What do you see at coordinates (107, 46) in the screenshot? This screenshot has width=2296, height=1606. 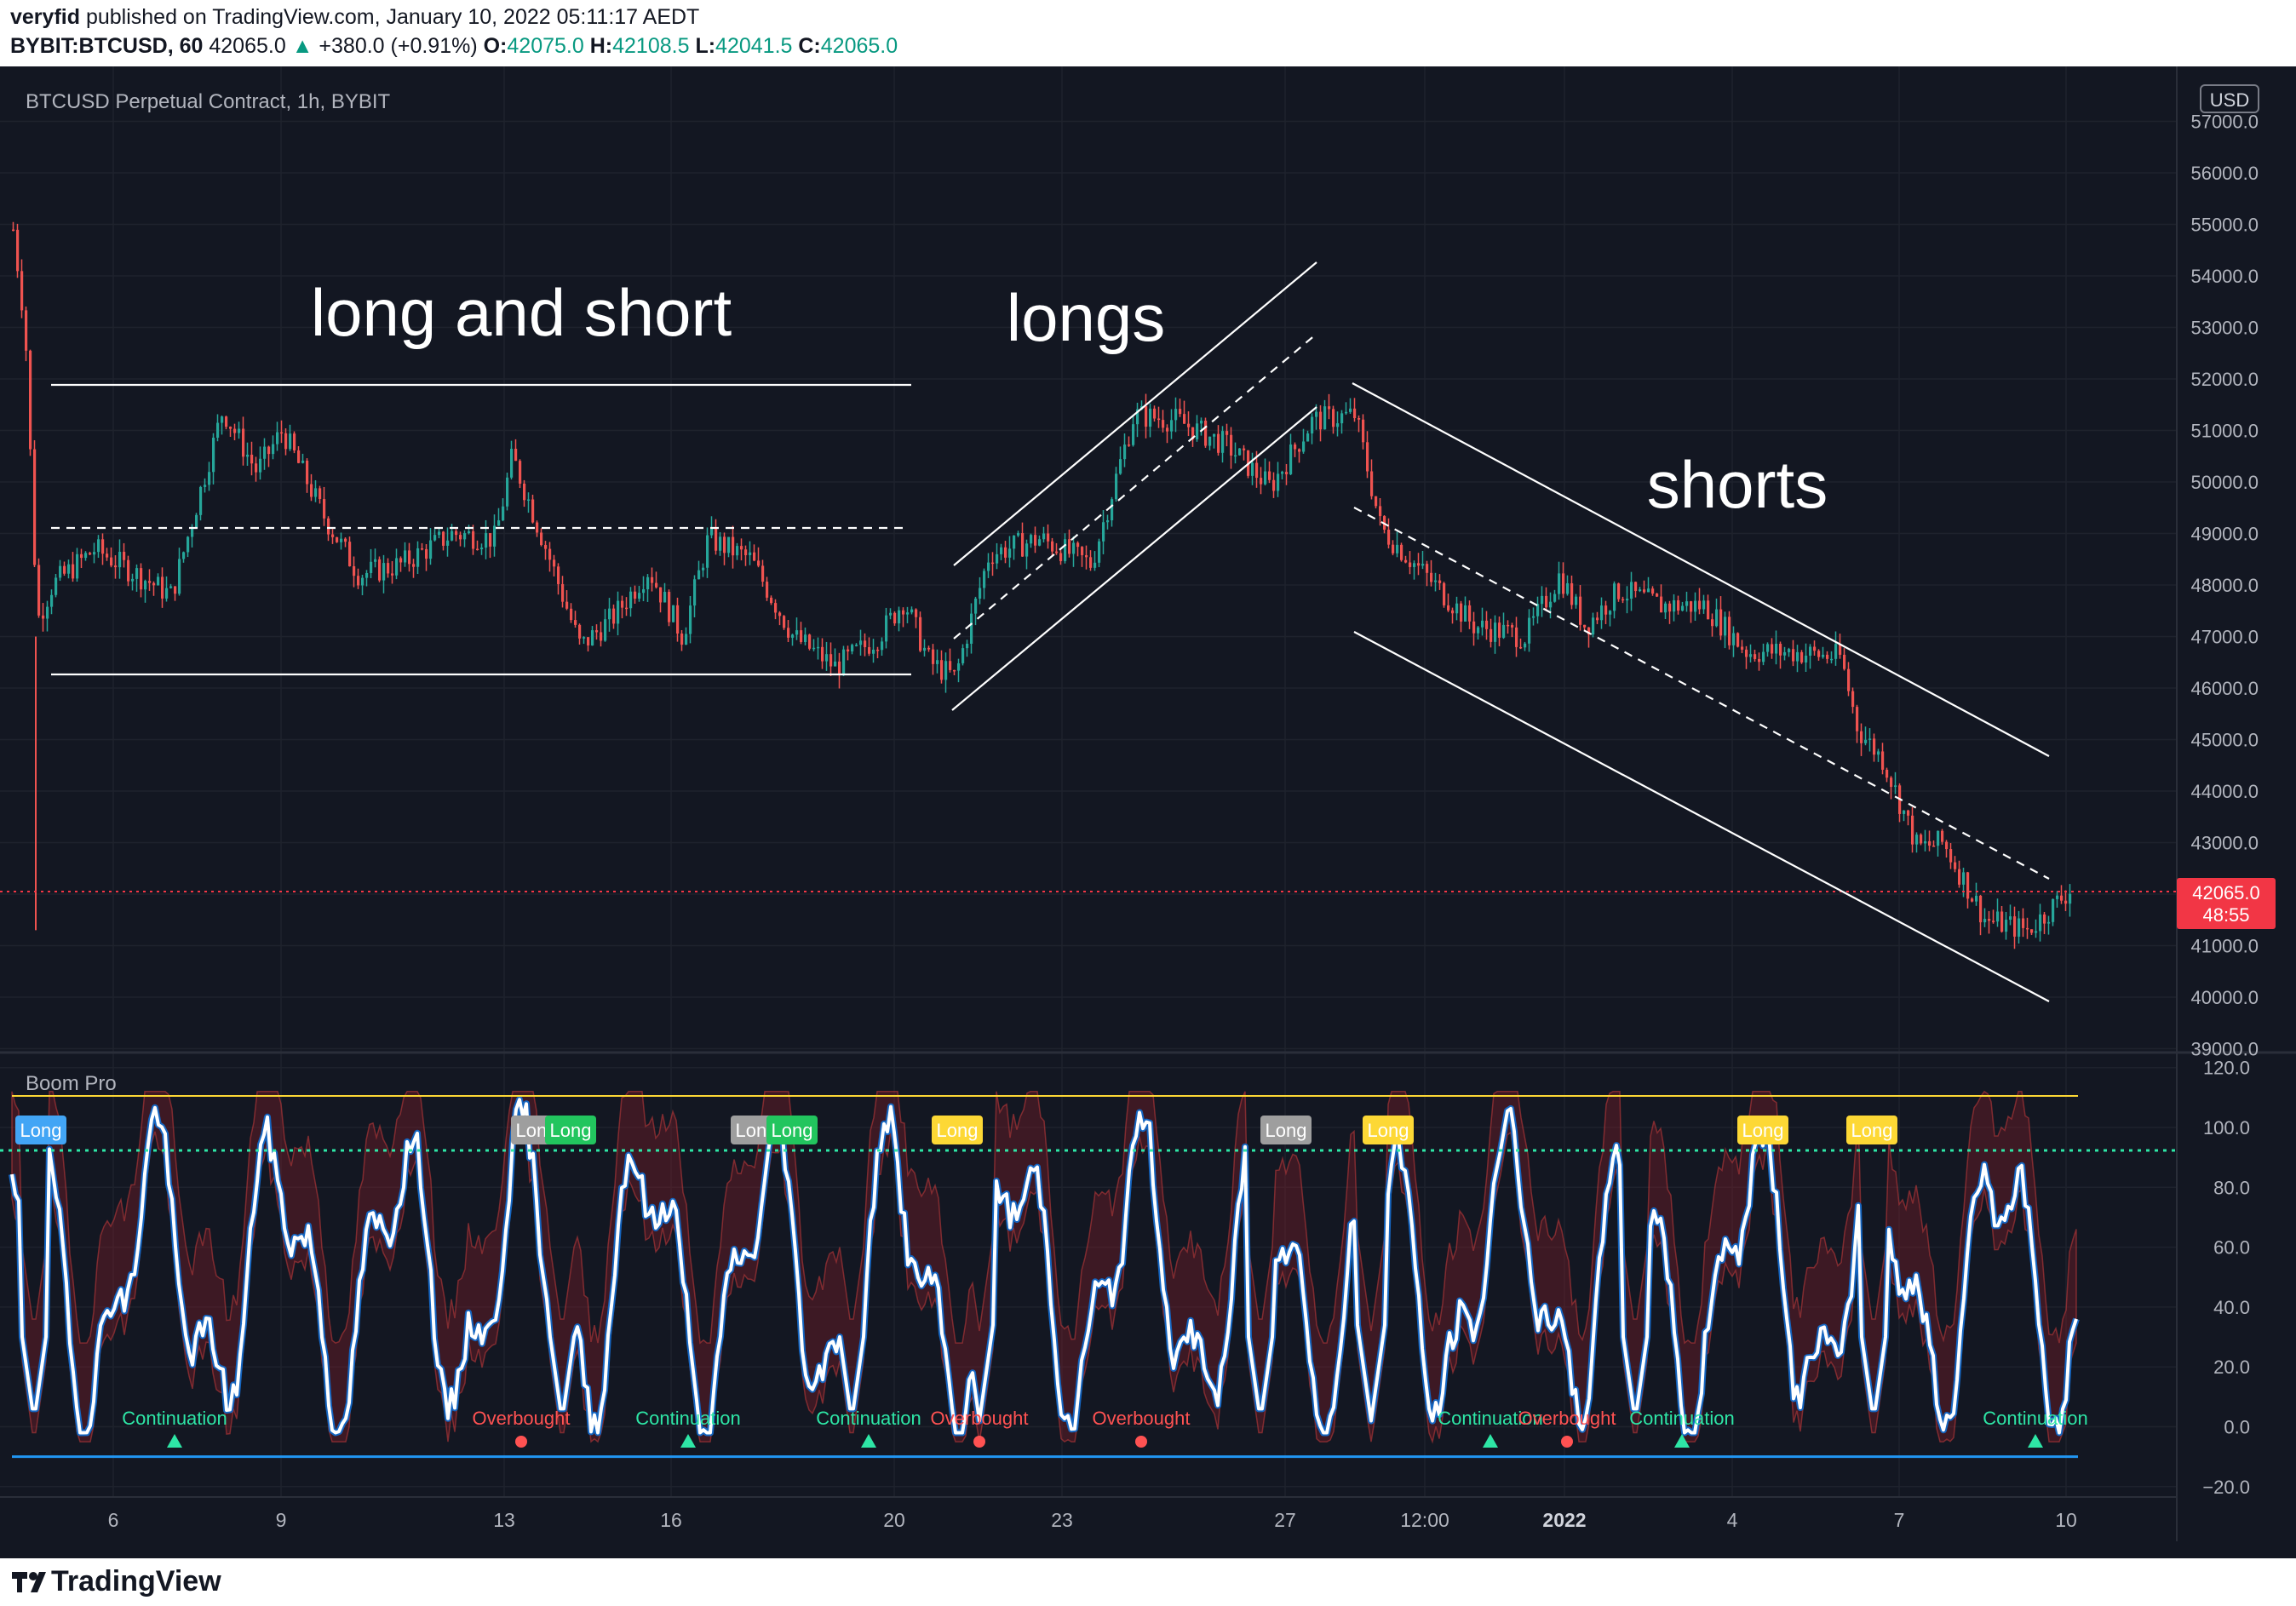 I see `symbol-label: BYBIT:BTCUSD, 60` at bounding box center [107, 46].